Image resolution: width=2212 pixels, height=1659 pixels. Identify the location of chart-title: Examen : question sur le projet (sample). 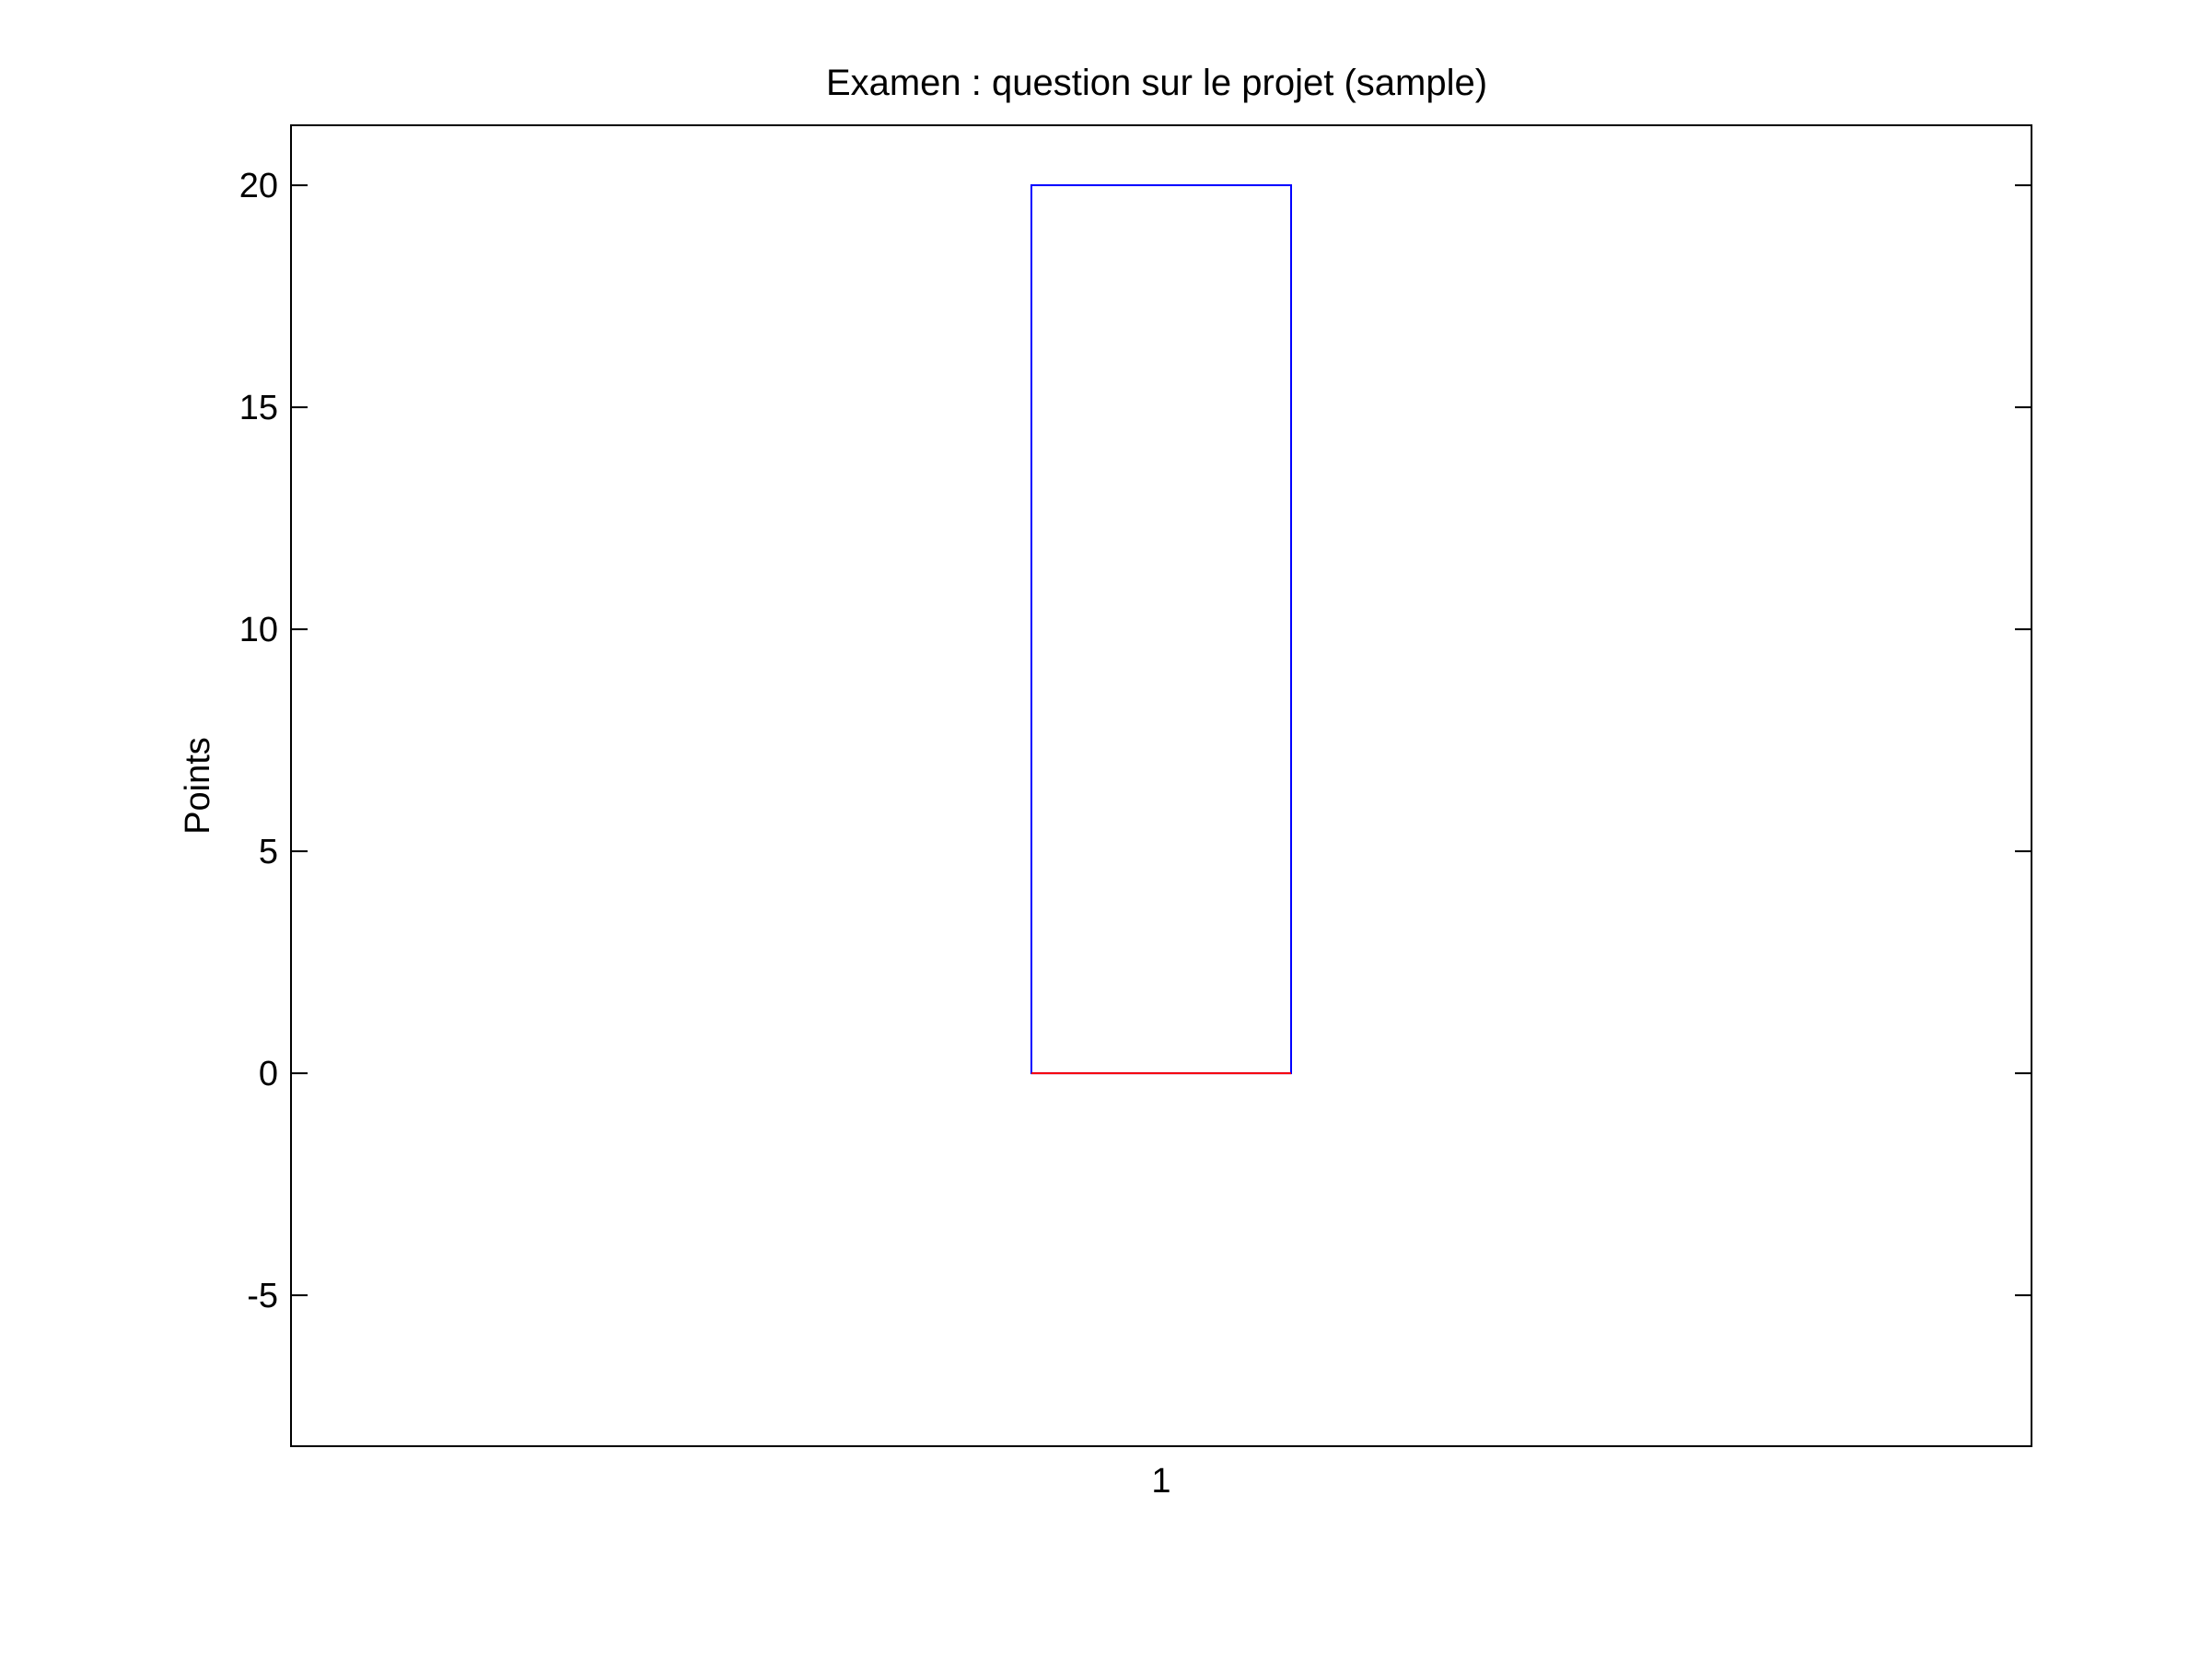
(1156, 83).